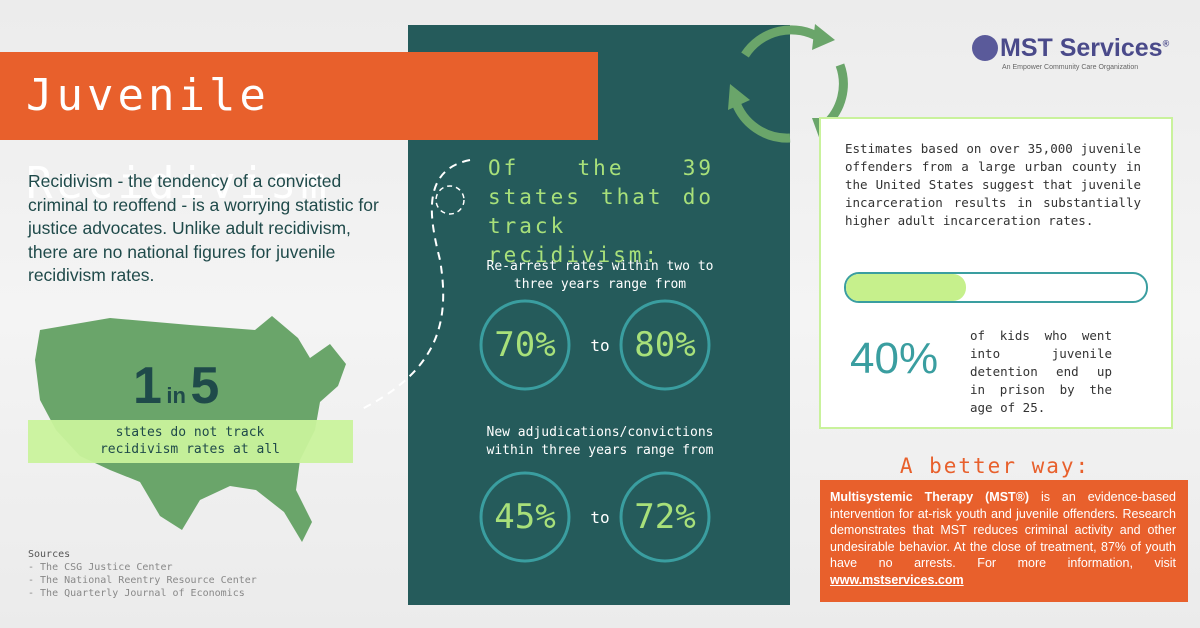  Describe the element at coordinates (299, 130) in the screenshot. I see `title: Juvenile Recidivism` at that location.